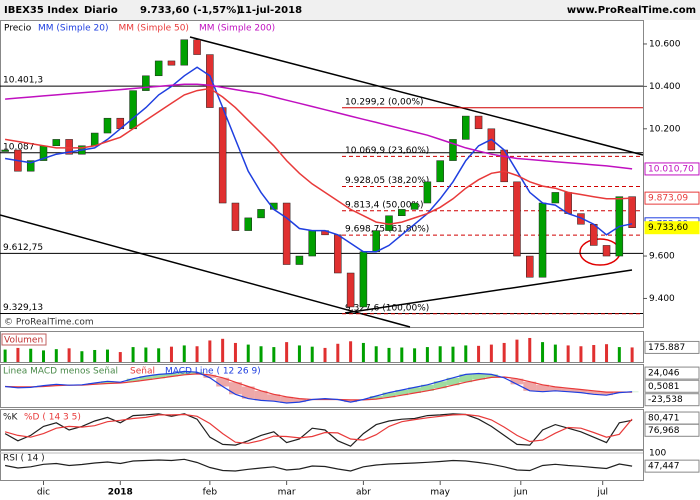 The height and width of the screenshot is (500, 700). Describe the element at coordinates (319, 387) in the screenshot. I see `macd-line` at that location.